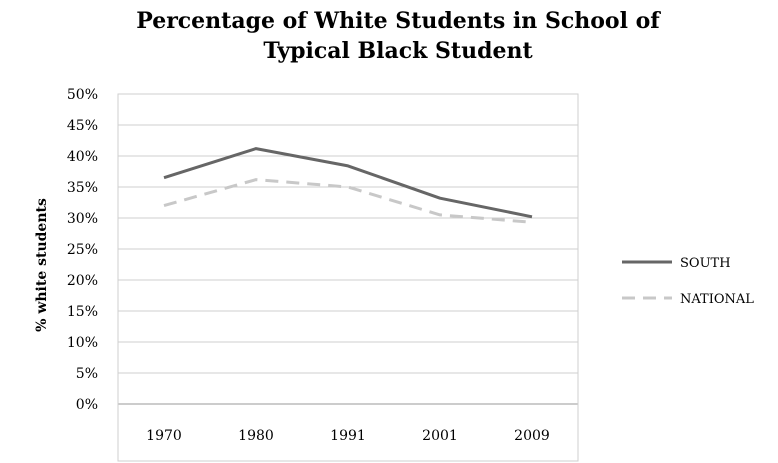 Image resolution: width=778 pixels, height=463 pixels. Describe the element at coordinates (82, 312) in the screenshot. I see `y-tick-label: 15%` at that location.